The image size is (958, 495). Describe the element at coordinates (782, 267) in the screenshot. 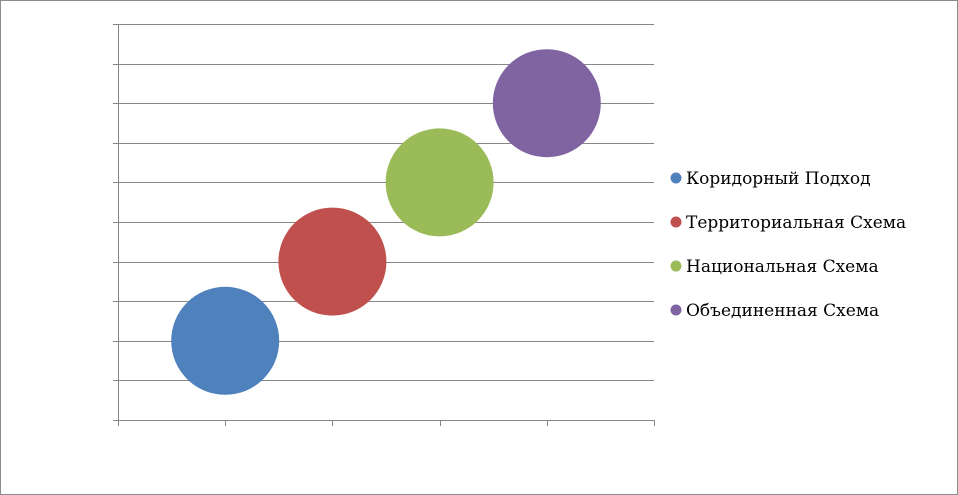

I see `legend-label: Национальная Схема` at that location.